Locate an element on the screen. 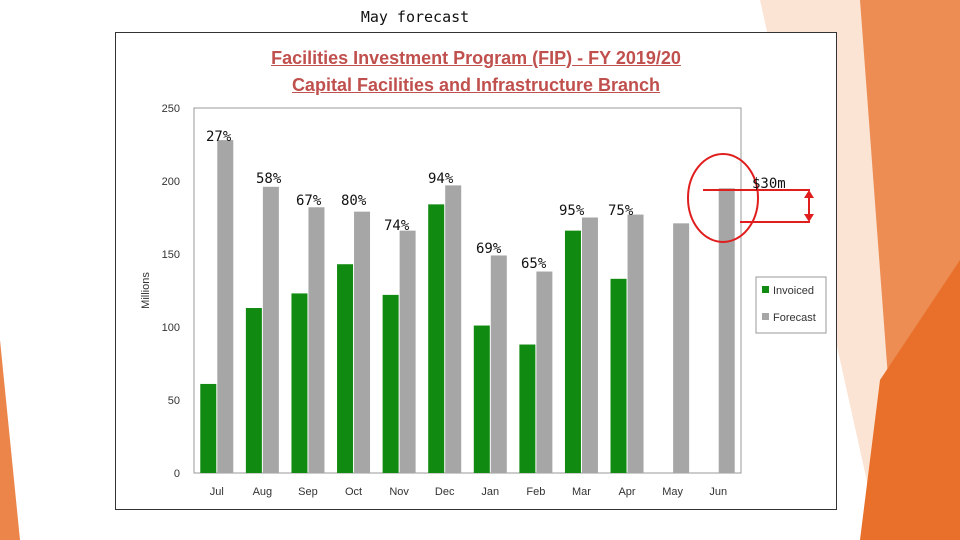  y-axis-label: Millions is located at coordinates (146, 290).